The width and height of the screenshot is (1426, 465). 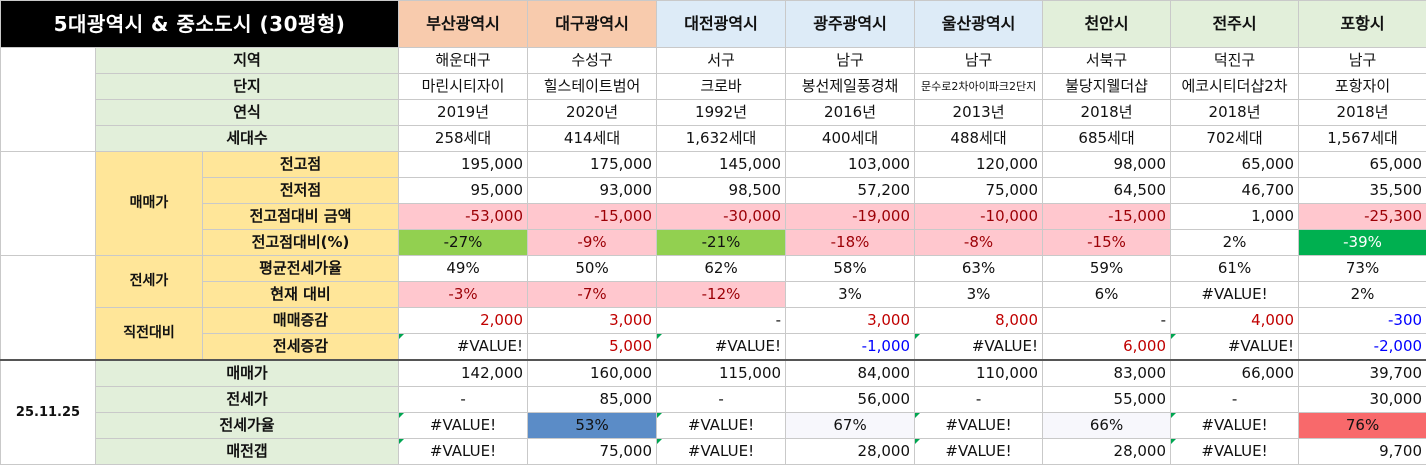 I want to click on cell: -25,300, so click(x=1362, y=217).